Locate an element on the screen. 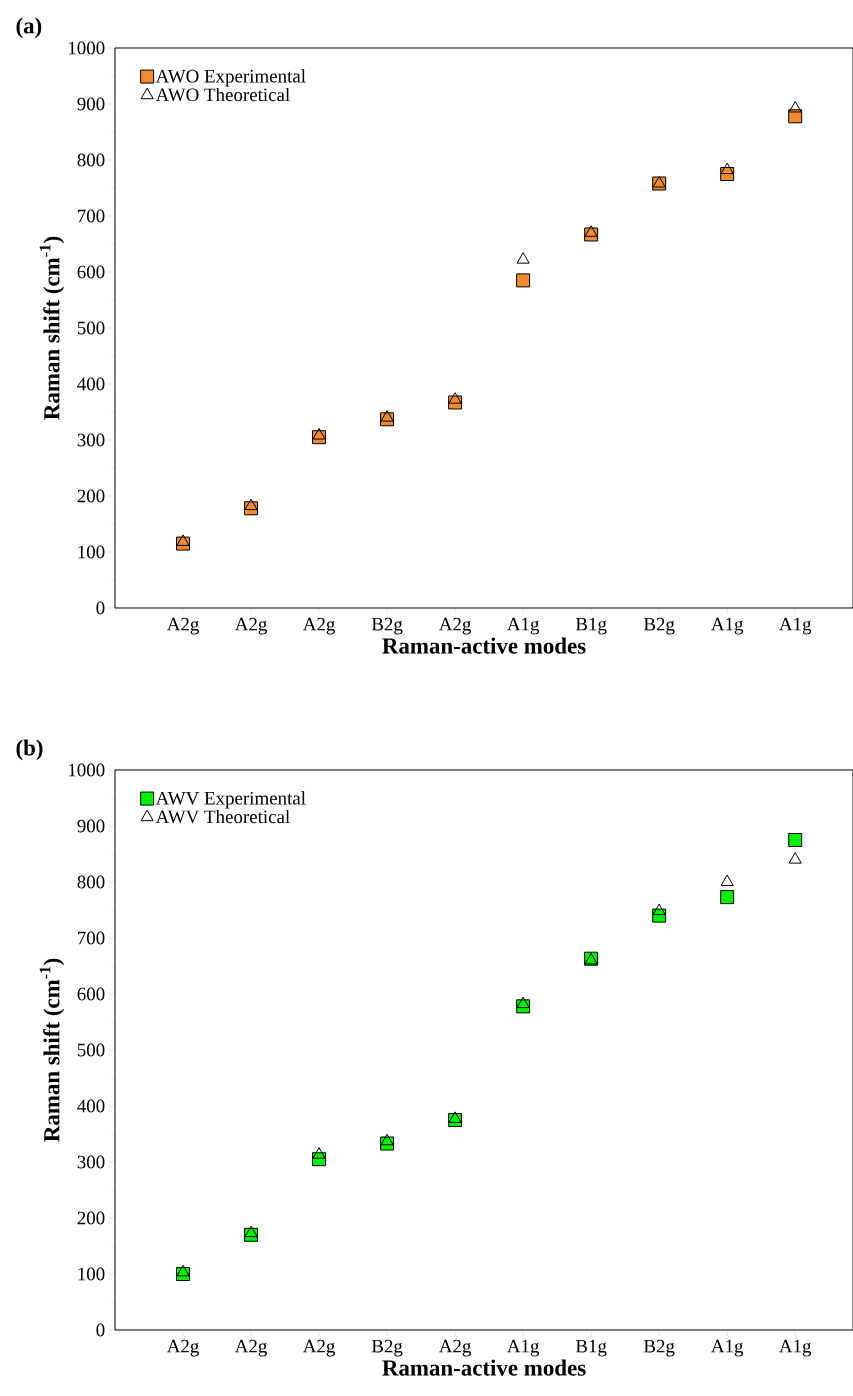 The width and height of the screenshot is (853, 1396). legend-label: AWV Theoretical is located at coordinates (222, 816).